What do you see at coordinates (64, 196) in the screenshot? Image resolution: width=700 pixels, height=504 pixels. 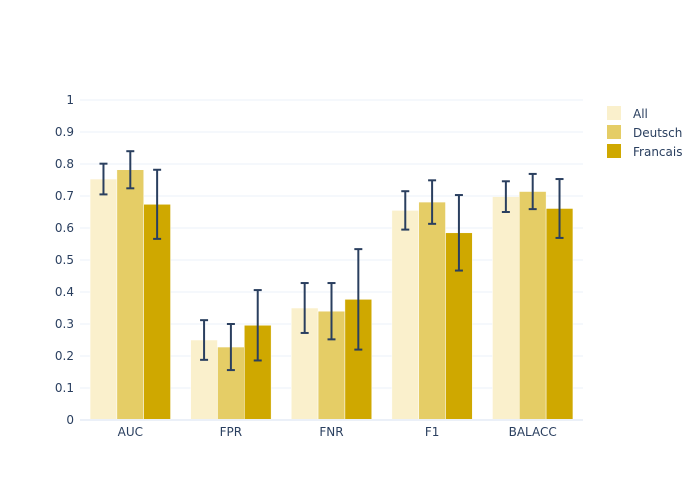 I see `y-tick-label: 0.7` at bounding box center [64, 196].